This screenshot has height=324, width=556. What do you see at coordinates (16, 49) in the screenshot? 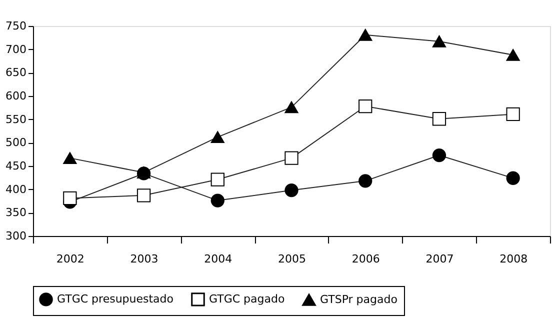
I see `y-tick-label: 700` at bounding box center [16, 49].